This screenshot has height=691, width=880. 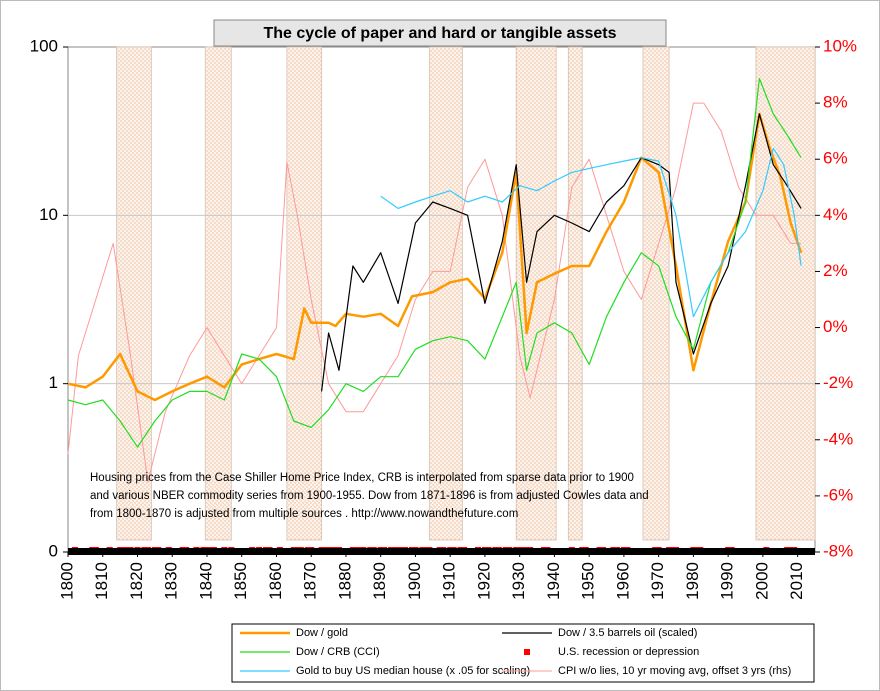 I want to click on legend-label: U.S. recession or depression, so click(x=628, y=652).